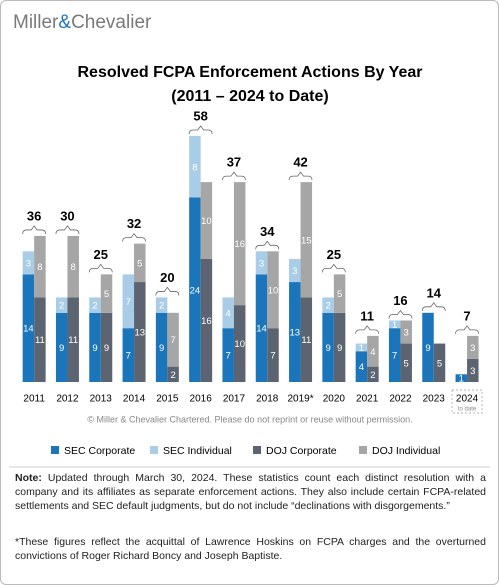 This screenshot has height=585, width=499. Describe the element at coordinates (267, 231) in the screenshot. I see `total-label: 34` at that location.